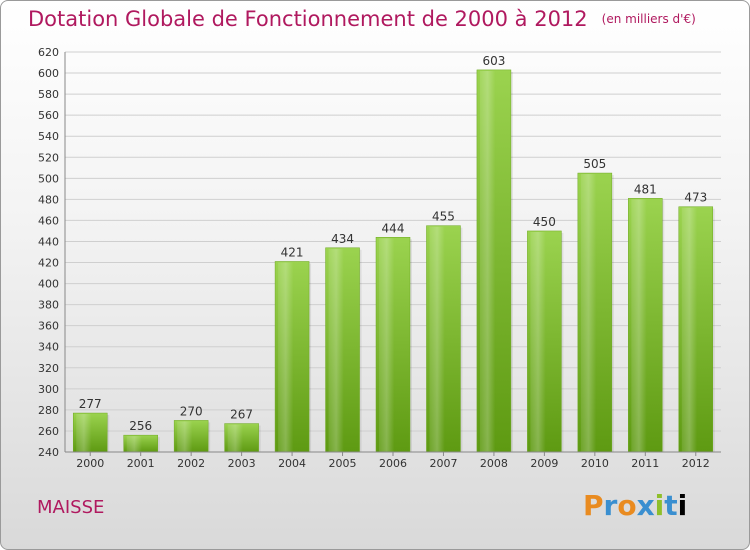 The image size is (750, 550). What do you see at coordinates (645, 463) in the screenshot?
I see `x-tick-label: 2011` at bounding box center [645, 463].